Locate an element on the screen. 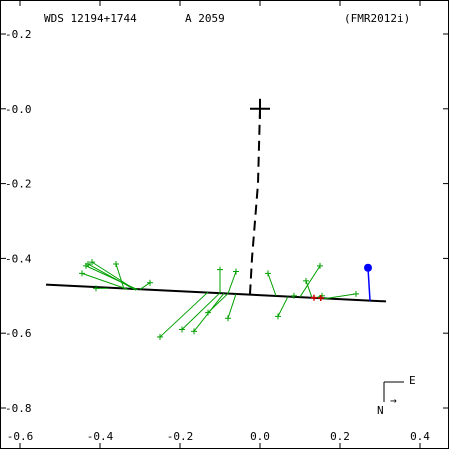 Image resolution: width=450 pixels, height=450 pixels. compass: E N → is located at coordinates (396, 395).